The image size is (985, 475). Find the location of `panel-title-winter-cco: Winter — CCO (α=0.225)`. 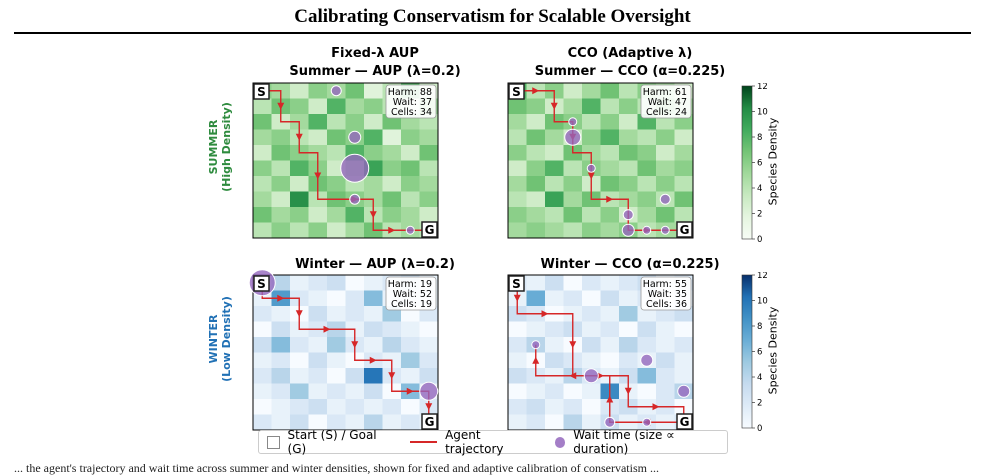

panel-title-winter-cco: Winter — CCO (α=0.225) is located at coordinates (630, 264).